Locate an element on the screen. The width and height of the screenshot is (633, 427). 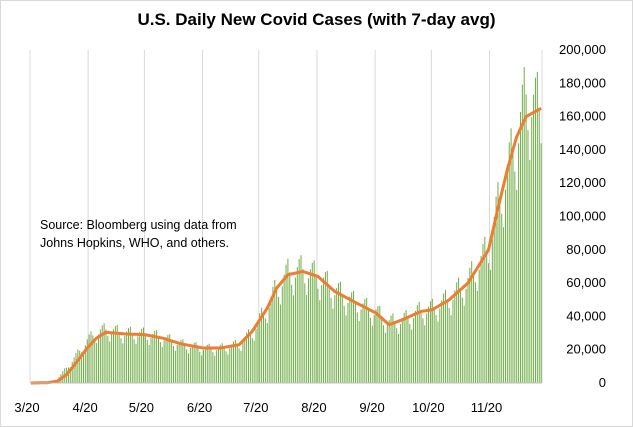
y-tick-label: 60,000 is located at coordinates (586, 282).